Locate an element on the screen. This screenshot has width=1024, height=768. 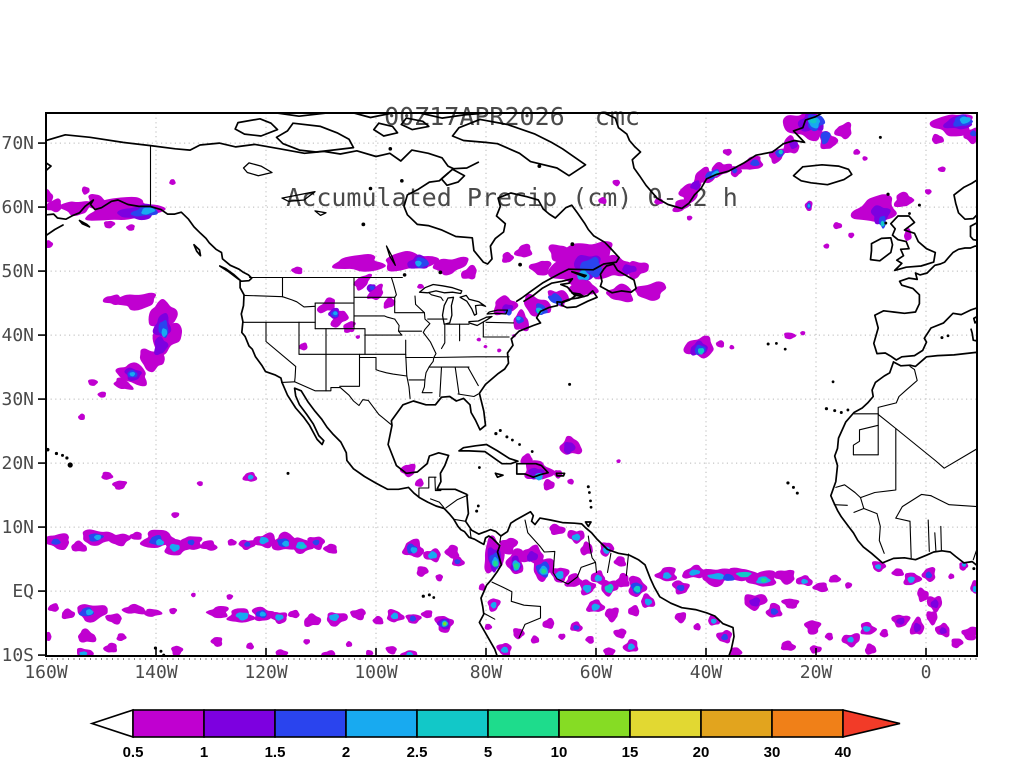
colorbar-tick-label: 30 is located at coordinates (772, 752).